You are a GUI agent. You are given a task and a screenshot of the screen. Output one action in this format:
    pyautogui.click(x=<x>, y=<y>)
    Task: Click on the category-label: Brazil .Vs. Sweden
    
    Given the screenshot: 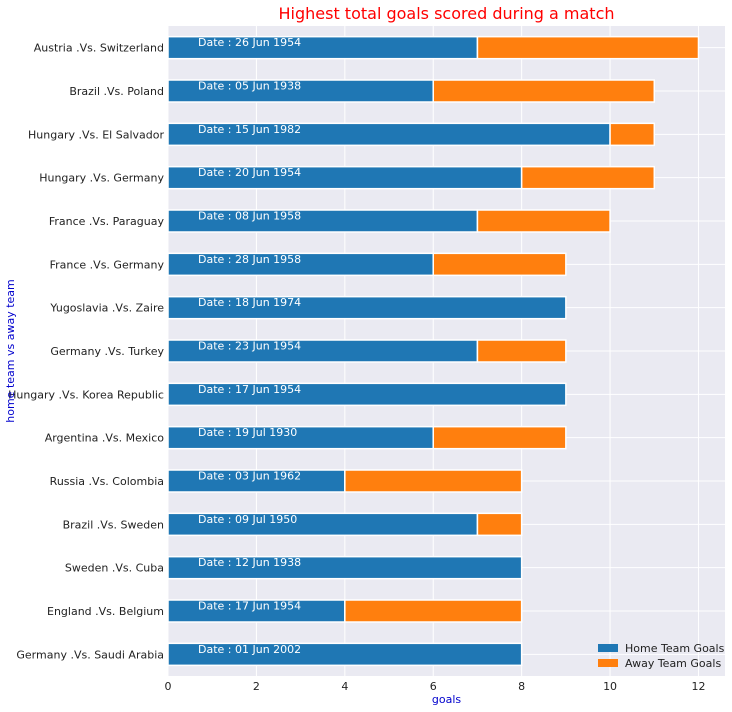 What is the action you would take?
    pyautogui.click(x=113, y=524)
    